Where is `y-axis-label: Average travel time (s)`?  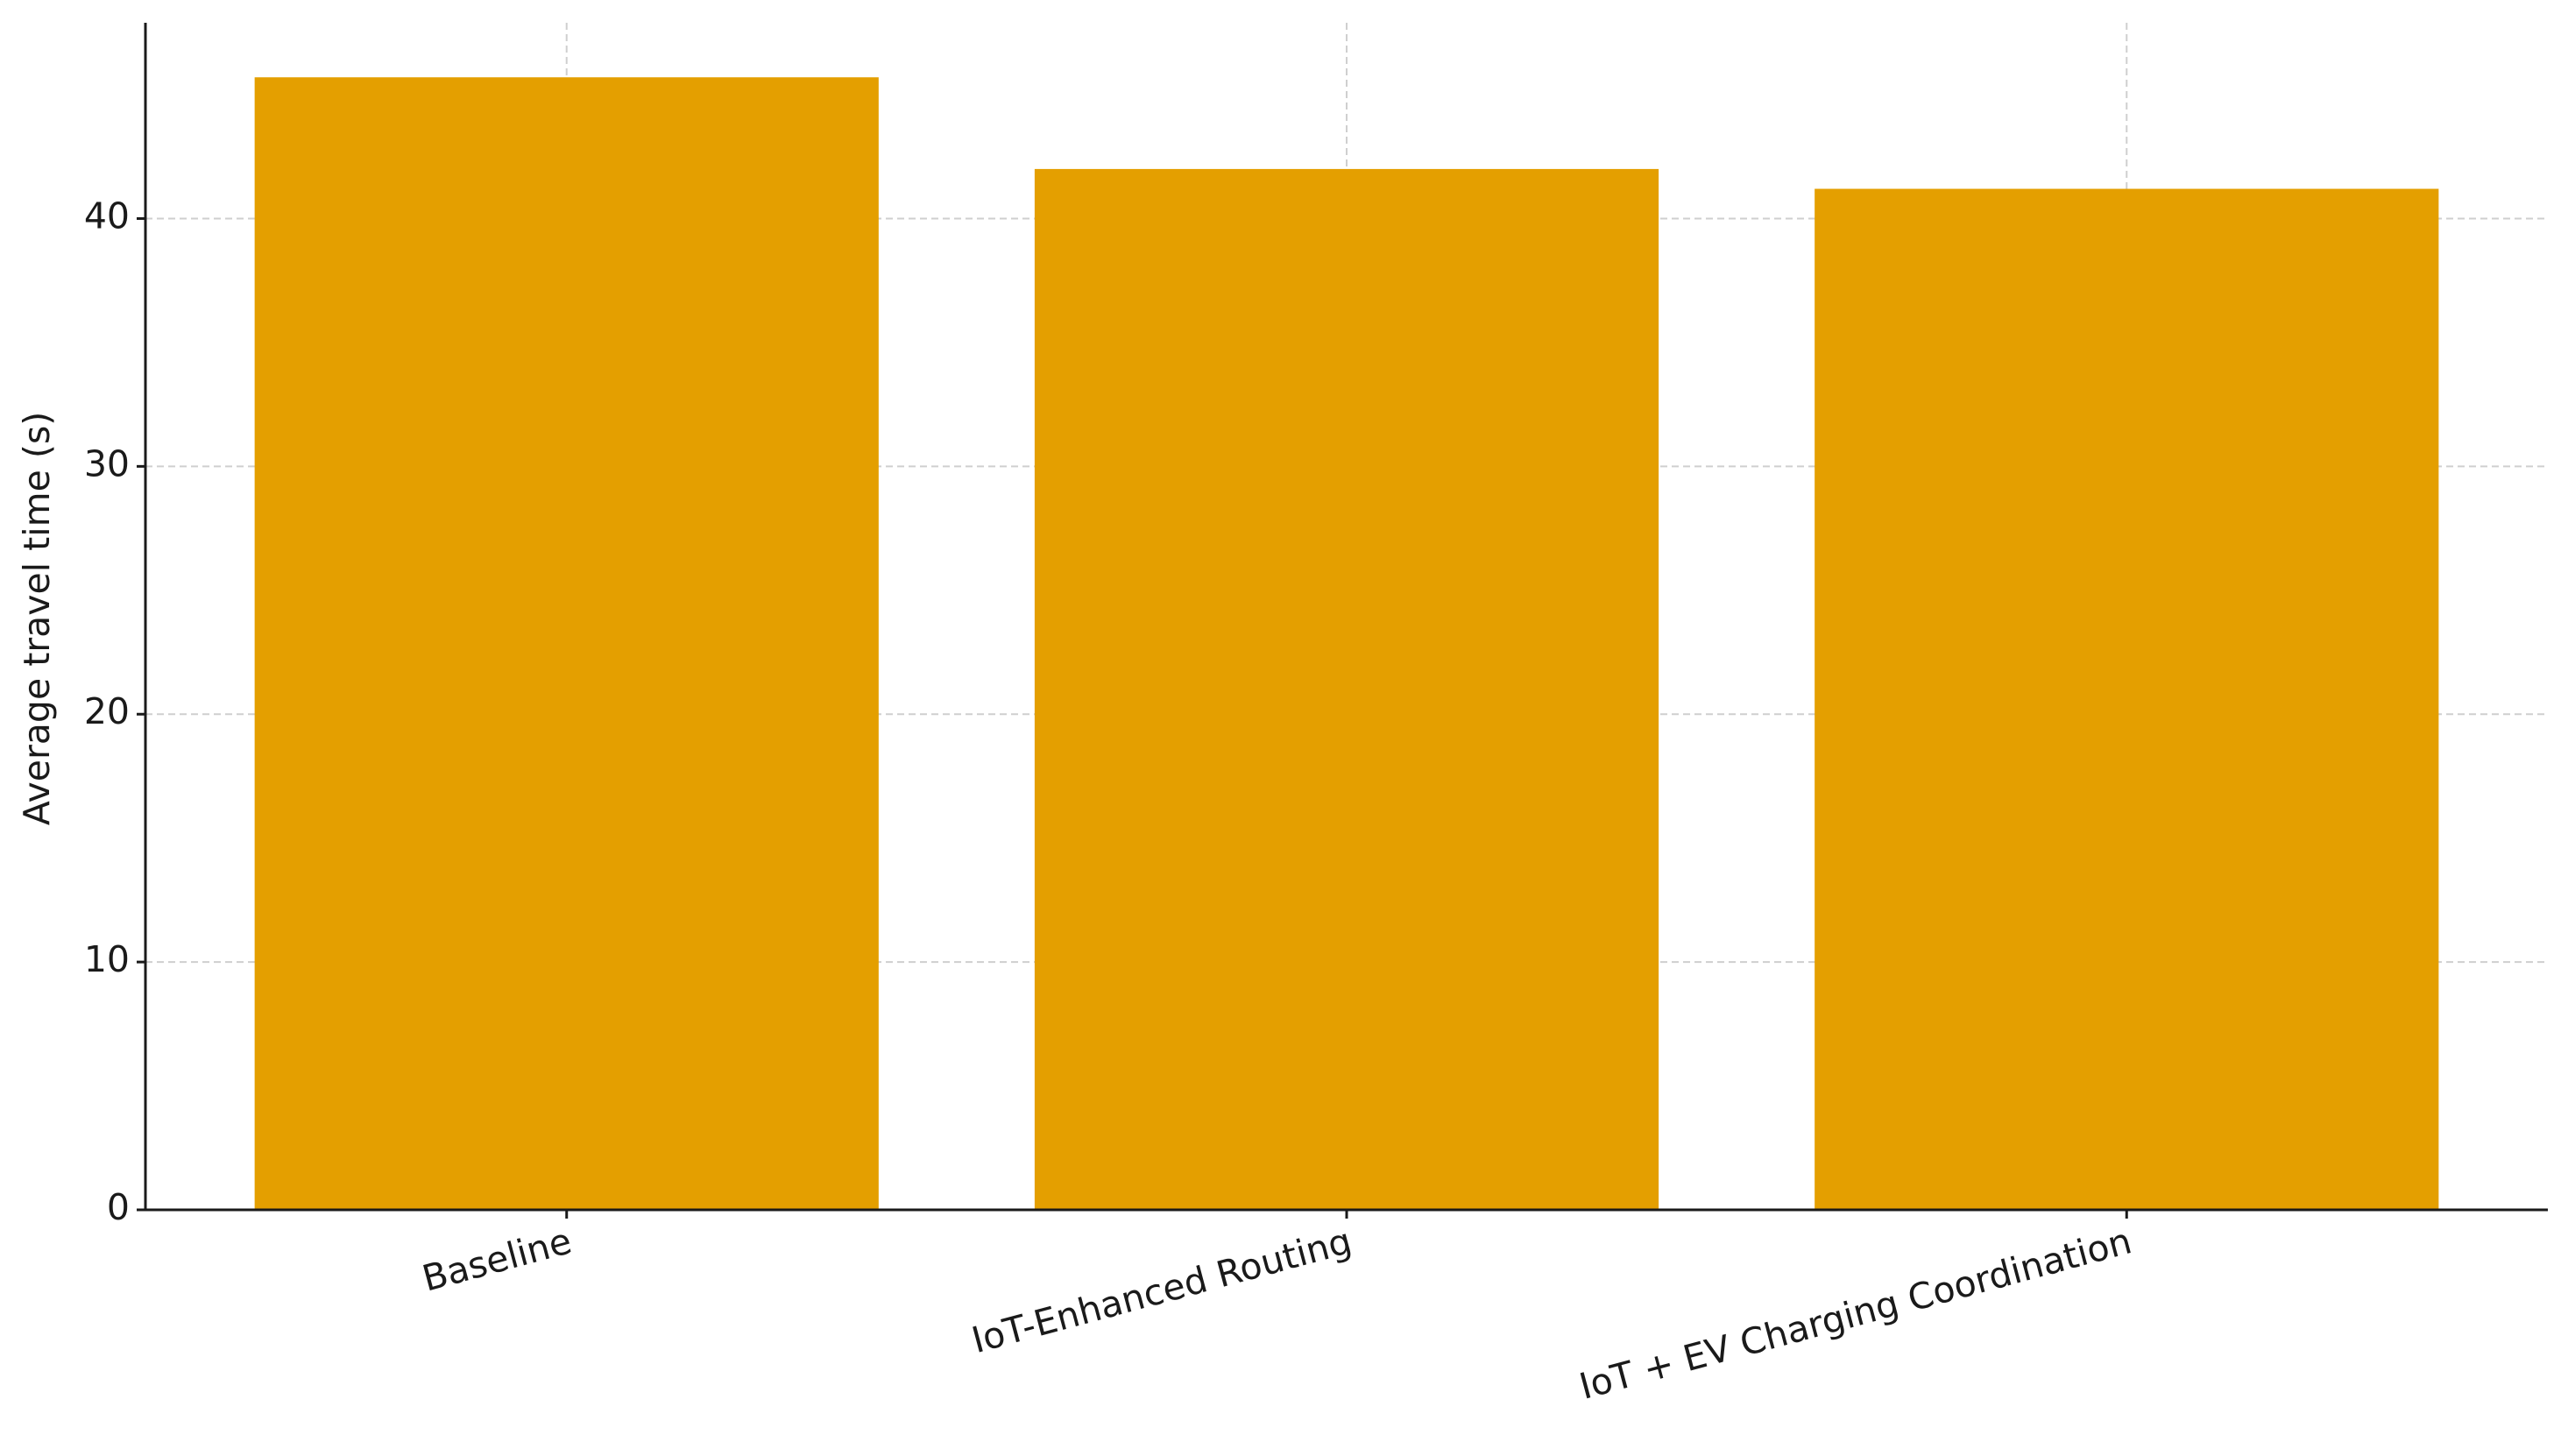 y-axis-label: Average travel time (s) is located at coordinates (37, 618).